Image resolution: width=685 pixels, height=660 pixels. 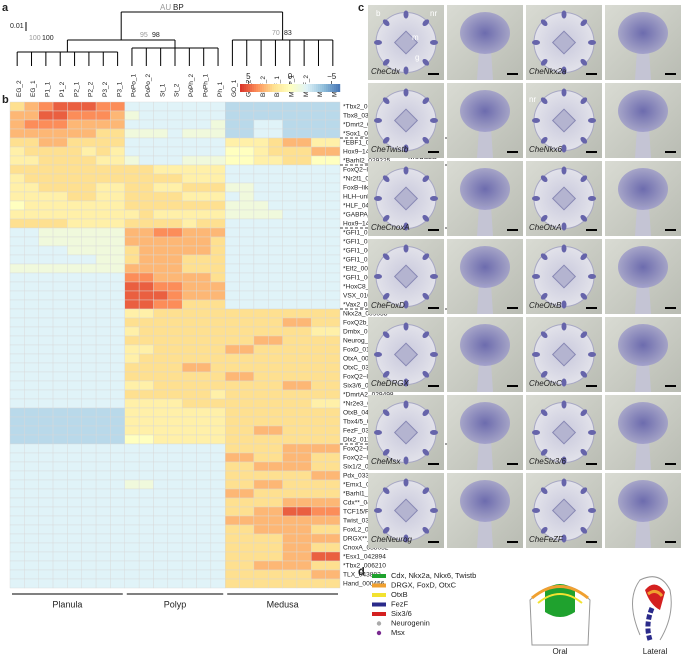 I want to click on legend-label: Cdx, Nkx2a, Nkx6, Twistb, so click(x=433, y=575).